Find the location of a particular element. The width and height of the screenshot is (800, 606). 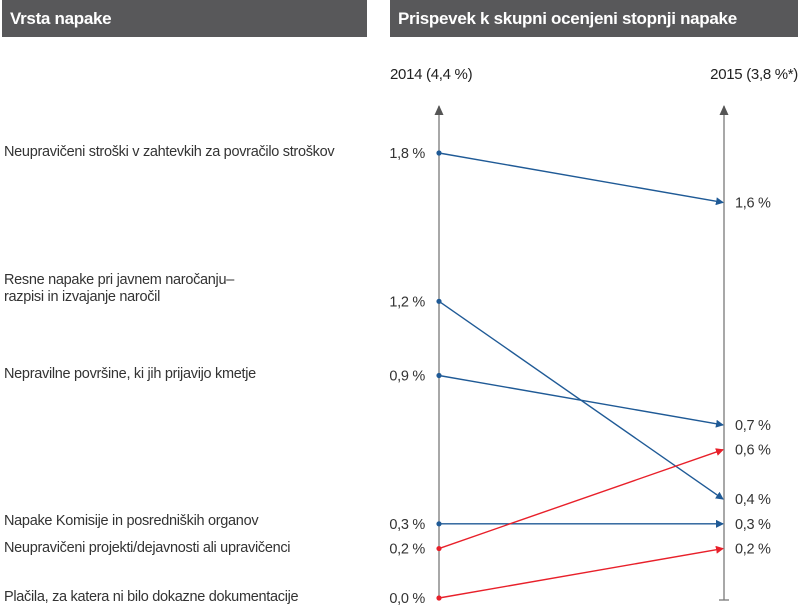

value-label-2014-0: 1,8 % is located at coordinates (407, 154).